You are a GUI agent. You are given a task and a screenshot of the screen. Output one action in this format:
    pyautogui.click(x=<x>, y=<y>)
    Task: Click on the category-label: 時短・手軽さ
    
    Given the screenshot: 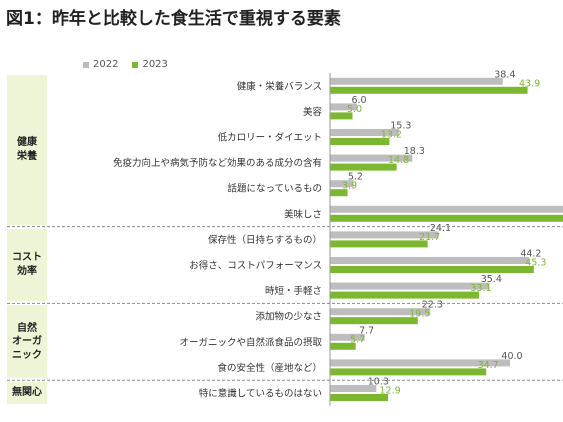 What is the action you would take?
    pyautogui.click(x=293, y=291)
    